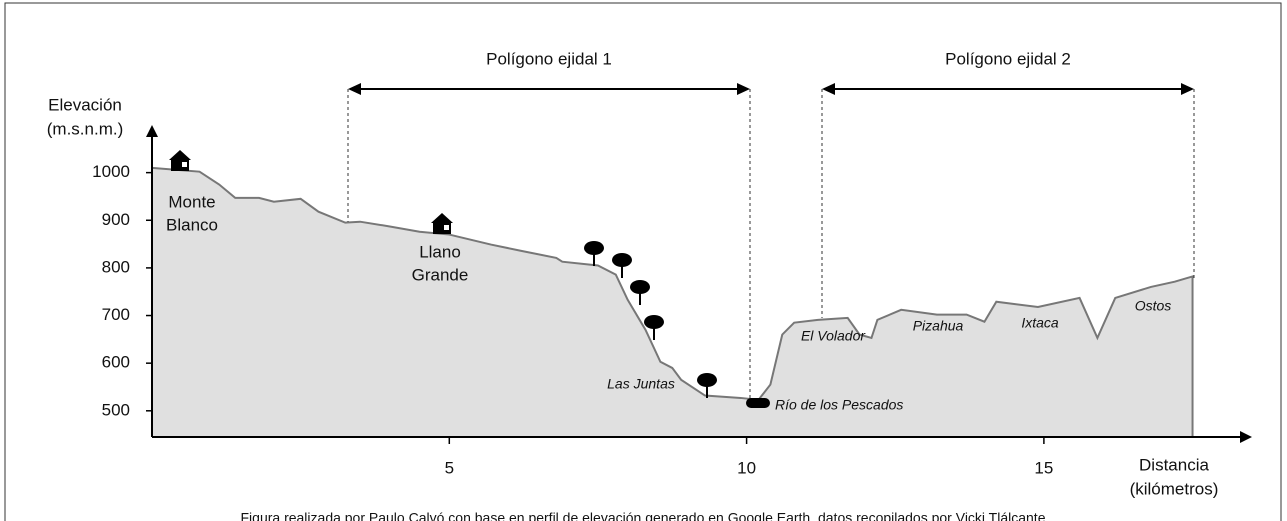  Describe the element at coordinates (1174, 464) in the screenshot. I see `x-axis-label: Distancia` at that location.